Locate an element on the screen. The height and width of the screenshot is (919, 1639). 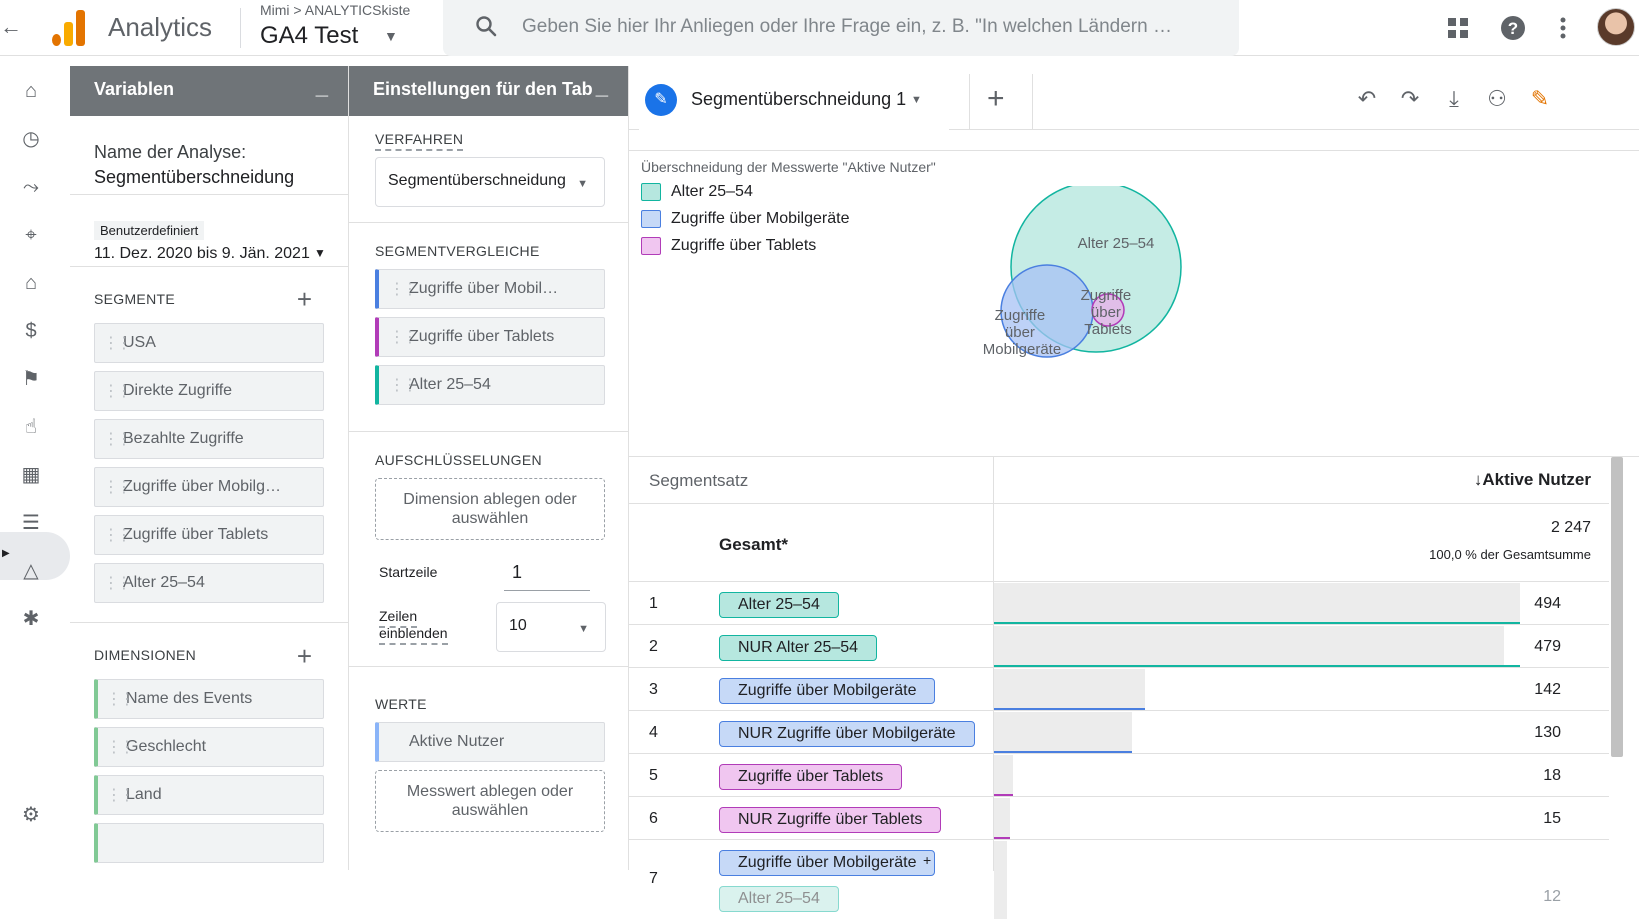
settings-gear-icon: ⚙ is located at coordinates (31, 815).